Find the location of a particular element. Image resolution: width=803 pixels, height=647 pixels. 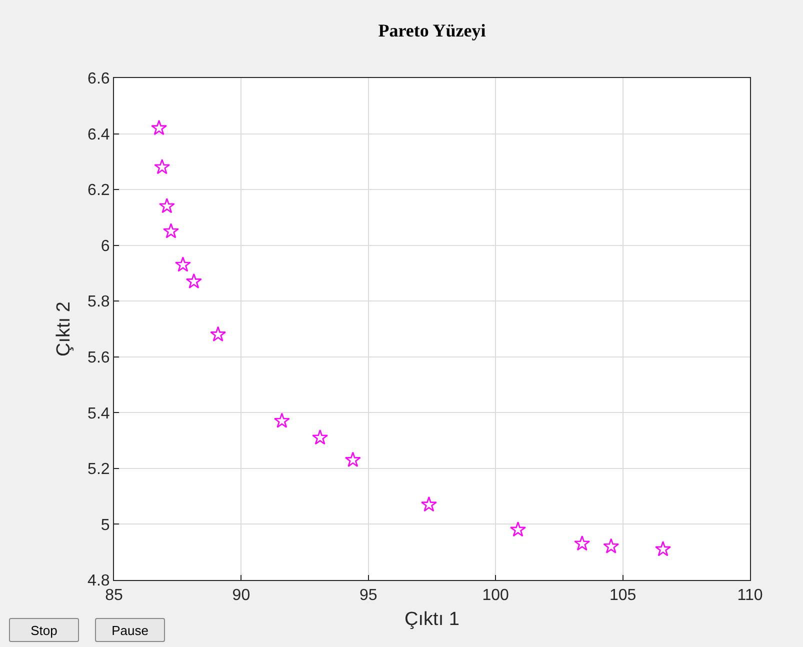

x-tick-label: 110 is located at coordinates (750, 595).